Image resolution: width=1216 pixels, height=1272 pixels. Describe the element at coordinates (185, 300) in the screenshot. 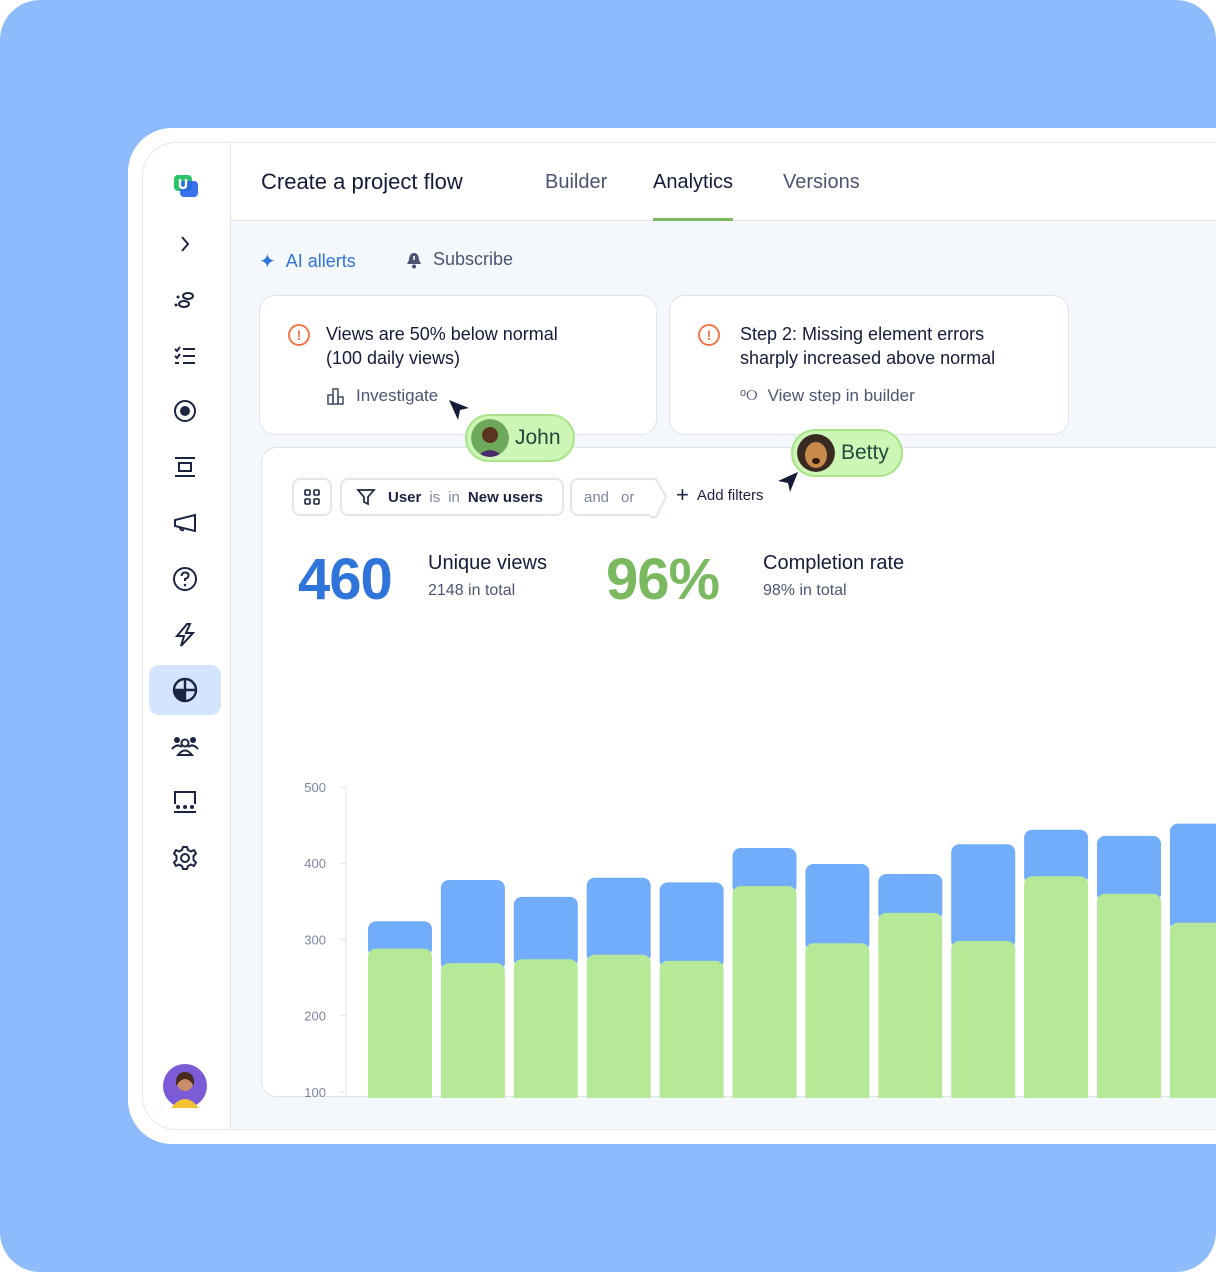

I see `footsteps-icon` at that location.